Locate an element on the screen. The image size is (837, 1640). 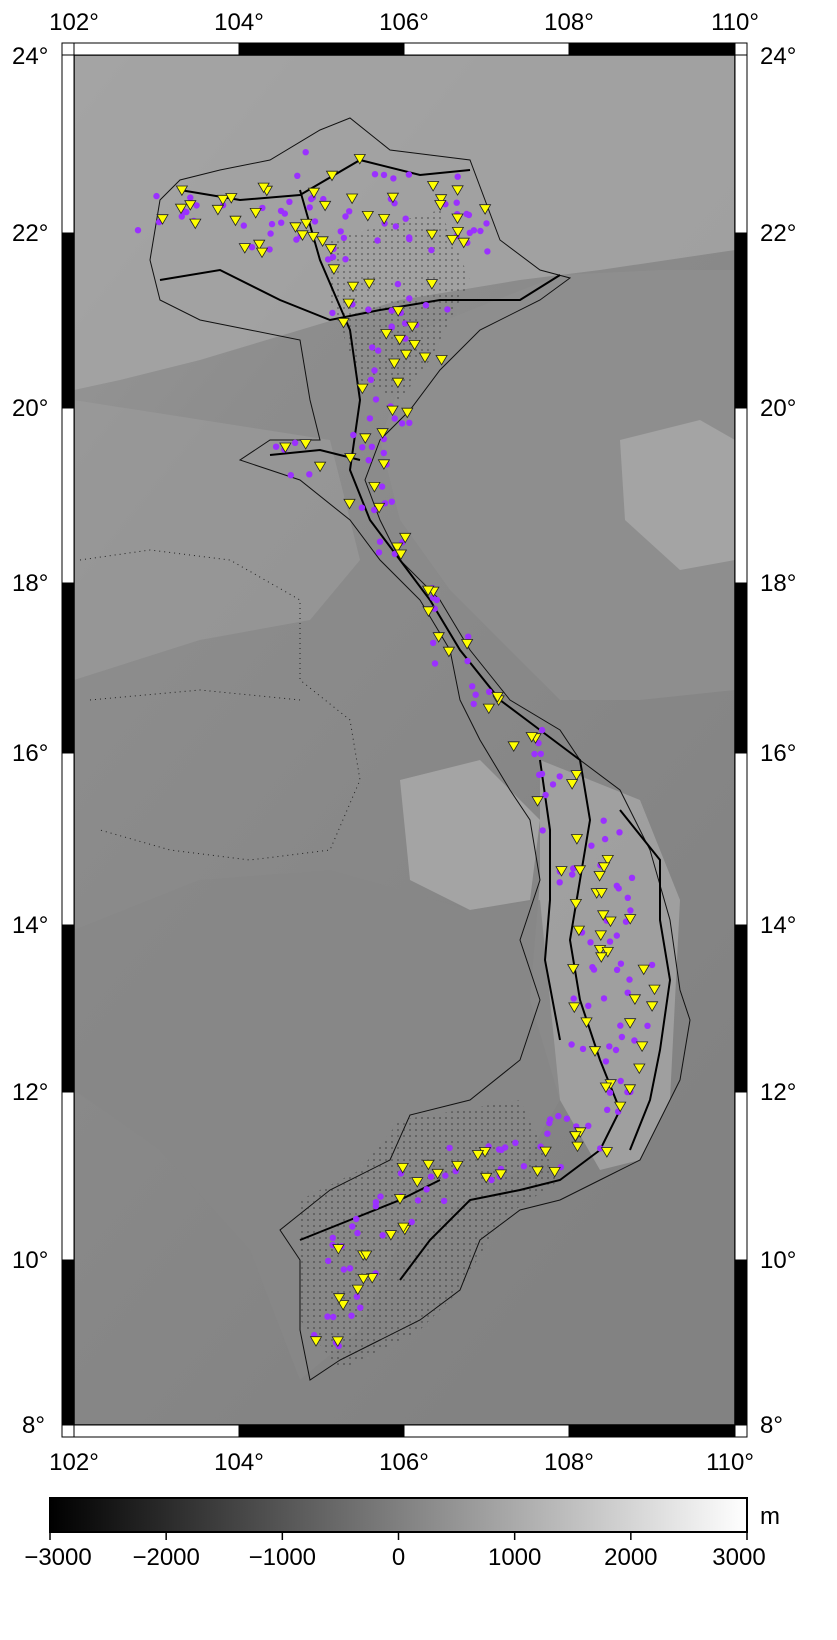
colorbar-unit: m is located at coordinates (770, 1516).